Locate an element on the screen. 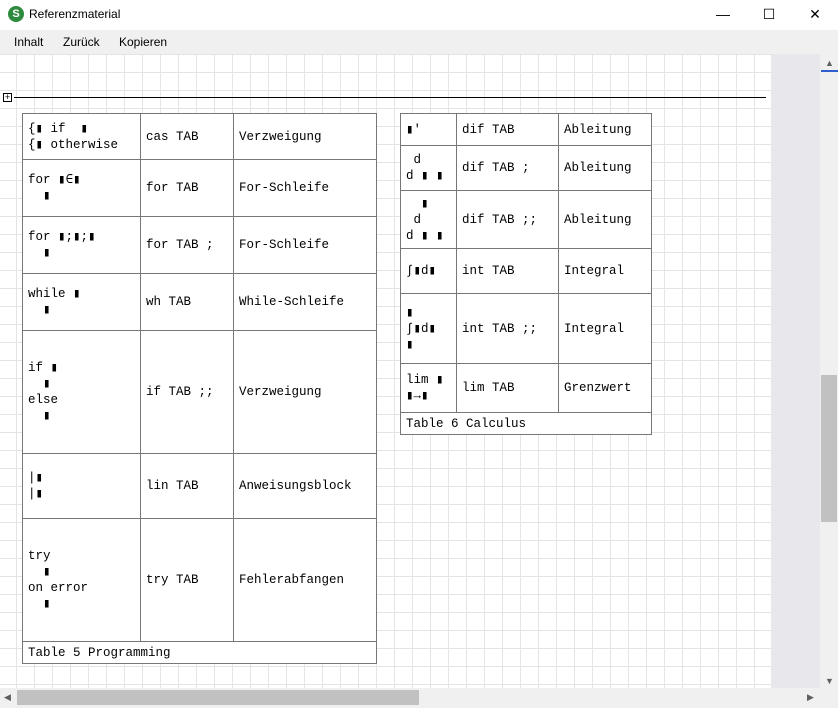 The image size is (838, 708). expression-cell: for ▮∈▮ ▮ is located at coordinates (81, 188).